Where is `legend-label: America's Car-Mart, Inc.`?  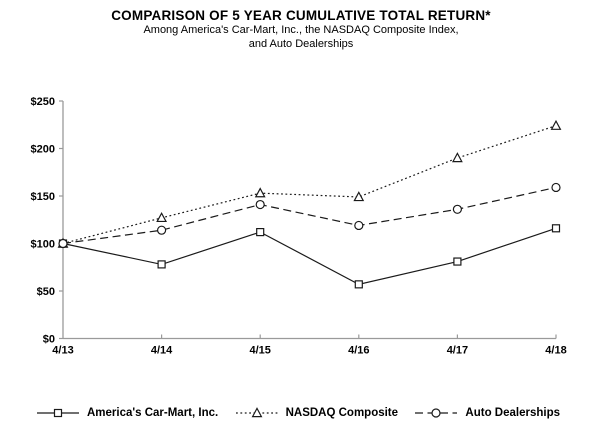 legend-label: America's Car-Mart, Inc. is located at coordinates (153, 412).